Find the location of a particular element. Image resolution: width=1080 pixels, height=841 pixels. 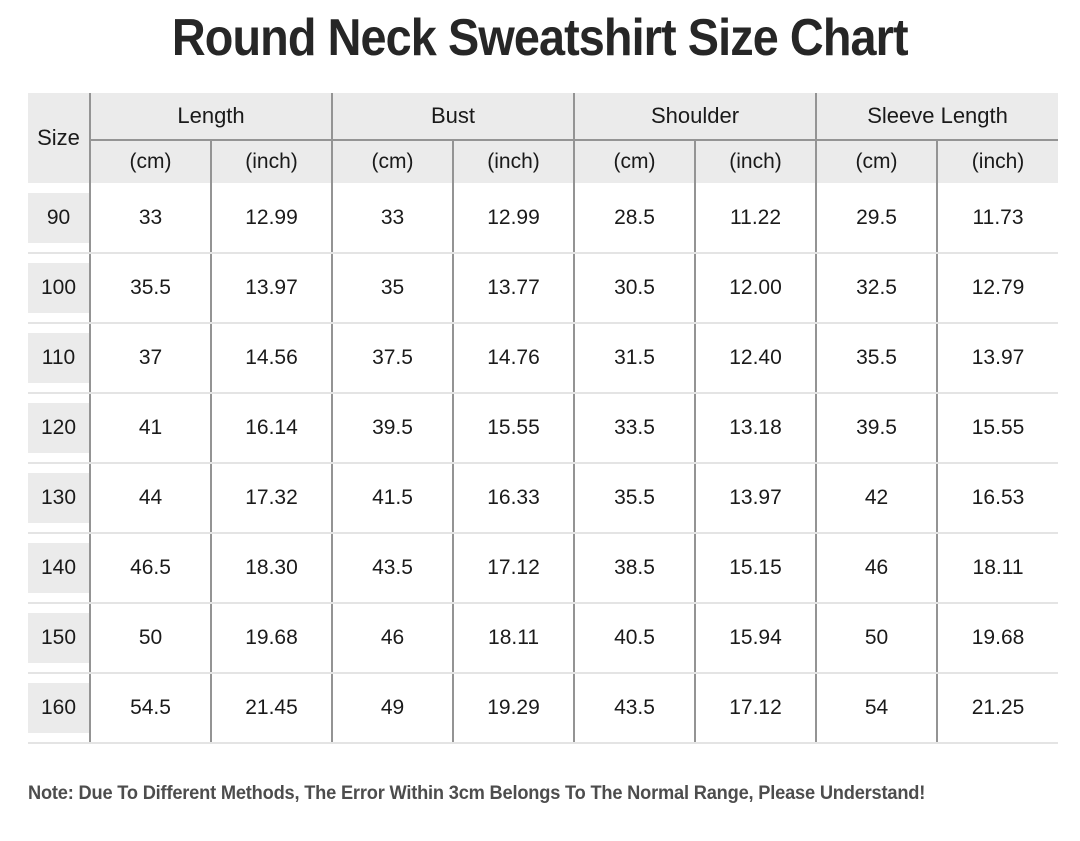

size-value: 110 is located at coordinates (58, 358).